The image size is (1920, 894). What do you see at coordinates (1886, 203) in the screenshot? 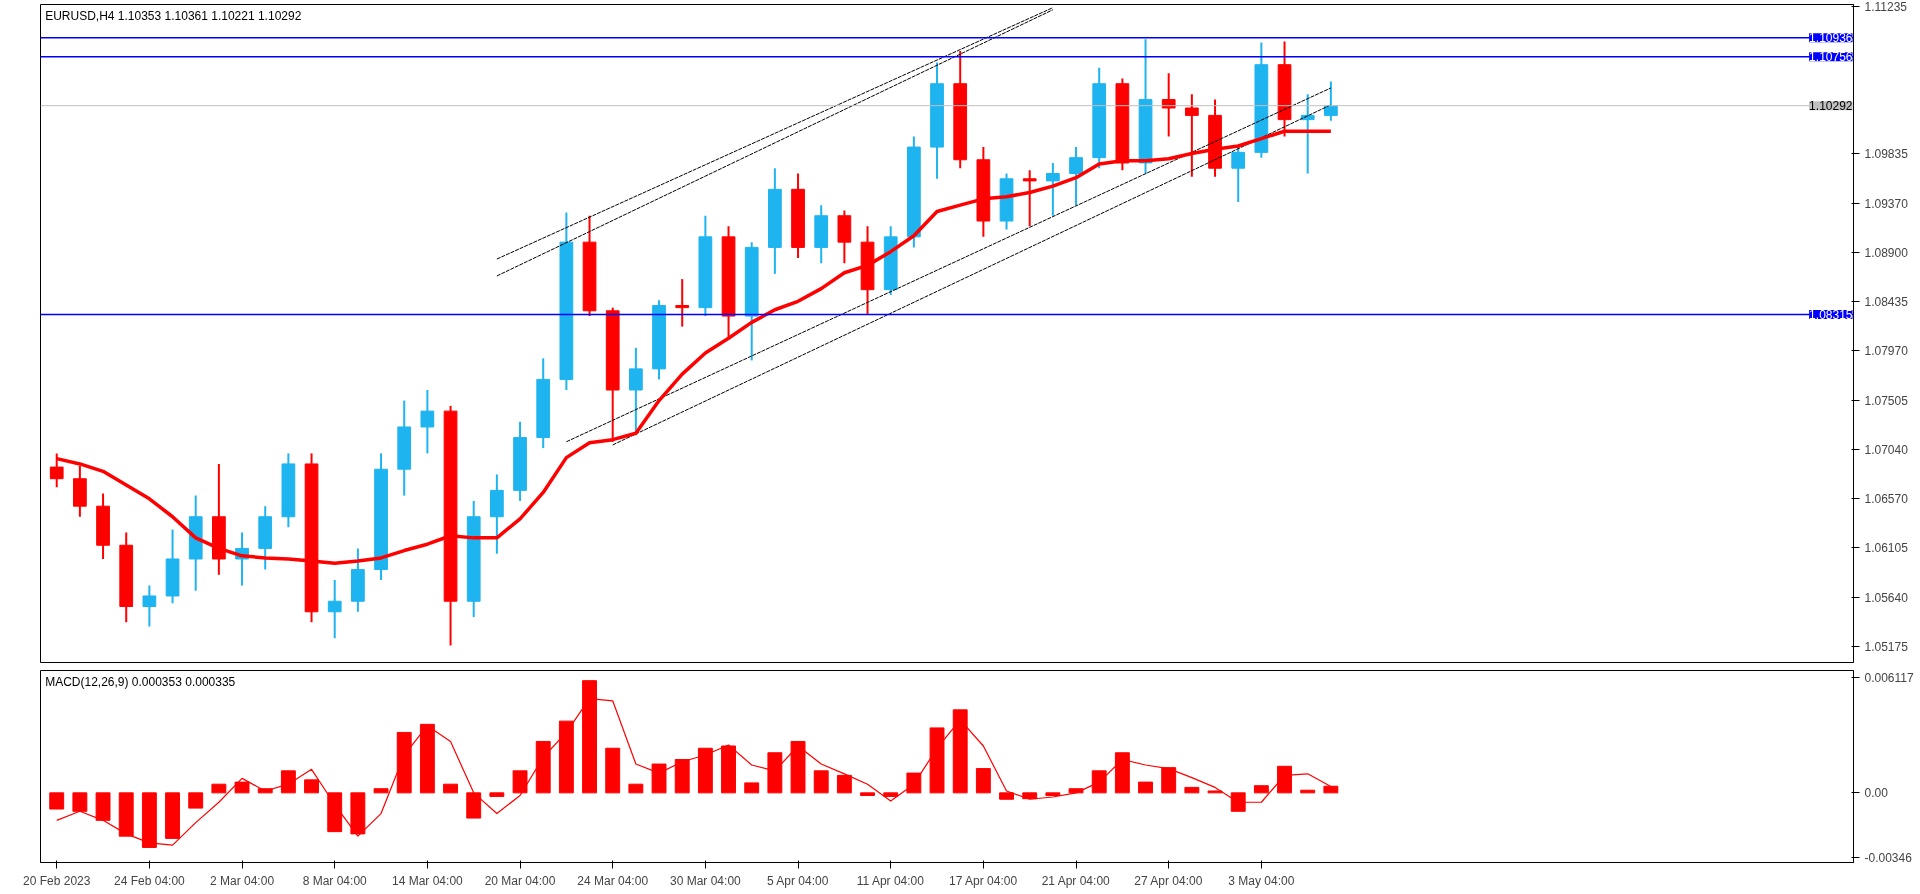
I see `y-tick-label: 1.09370` at bounding box center [1886, 203].